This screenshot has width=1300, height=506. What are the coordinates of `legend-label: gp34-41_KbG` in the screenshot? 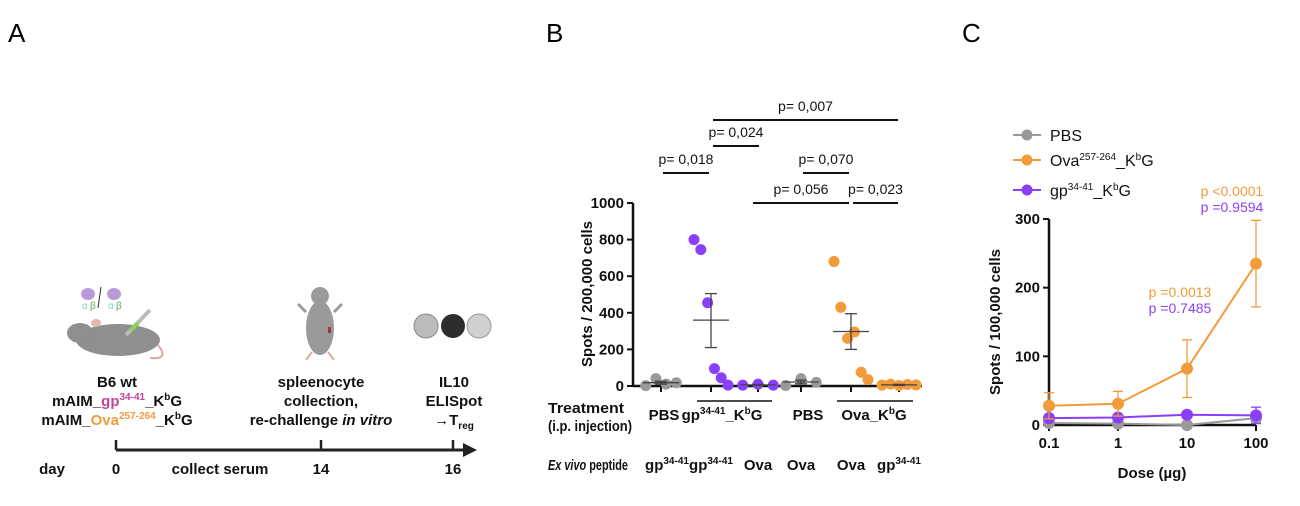 It's located at (1090, 191).